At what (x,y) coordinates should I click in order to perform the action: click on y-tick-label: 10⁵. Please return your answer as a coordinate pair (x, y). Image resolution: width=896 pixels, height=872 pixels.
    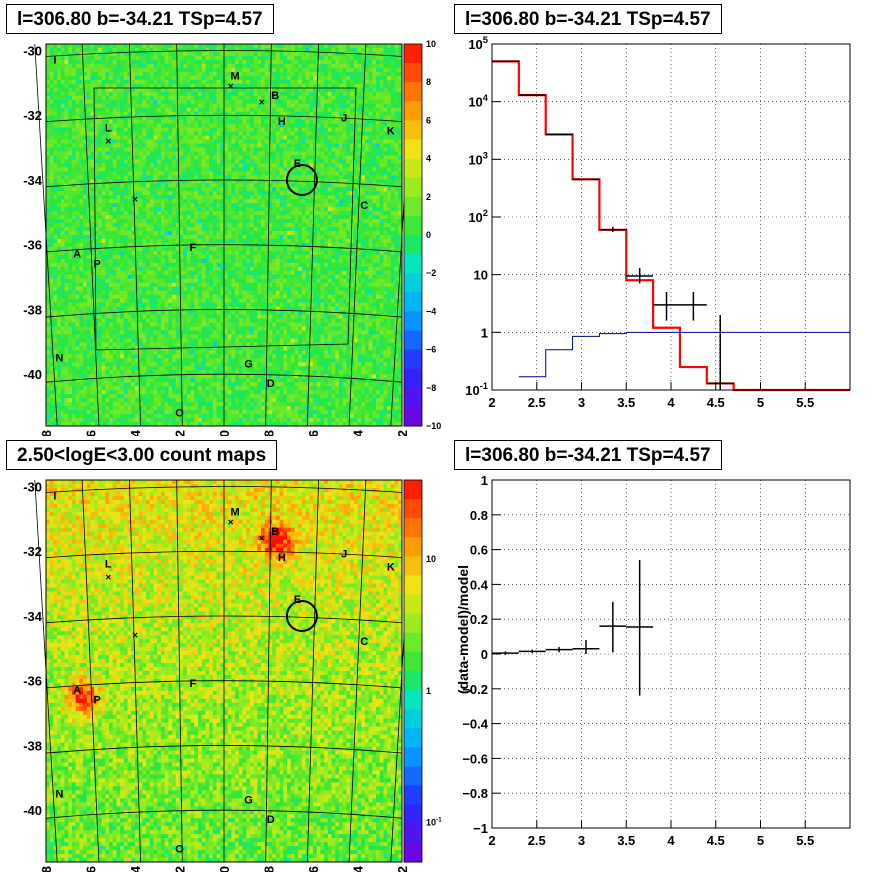
    Looking at the image, I should click on (478, 43).